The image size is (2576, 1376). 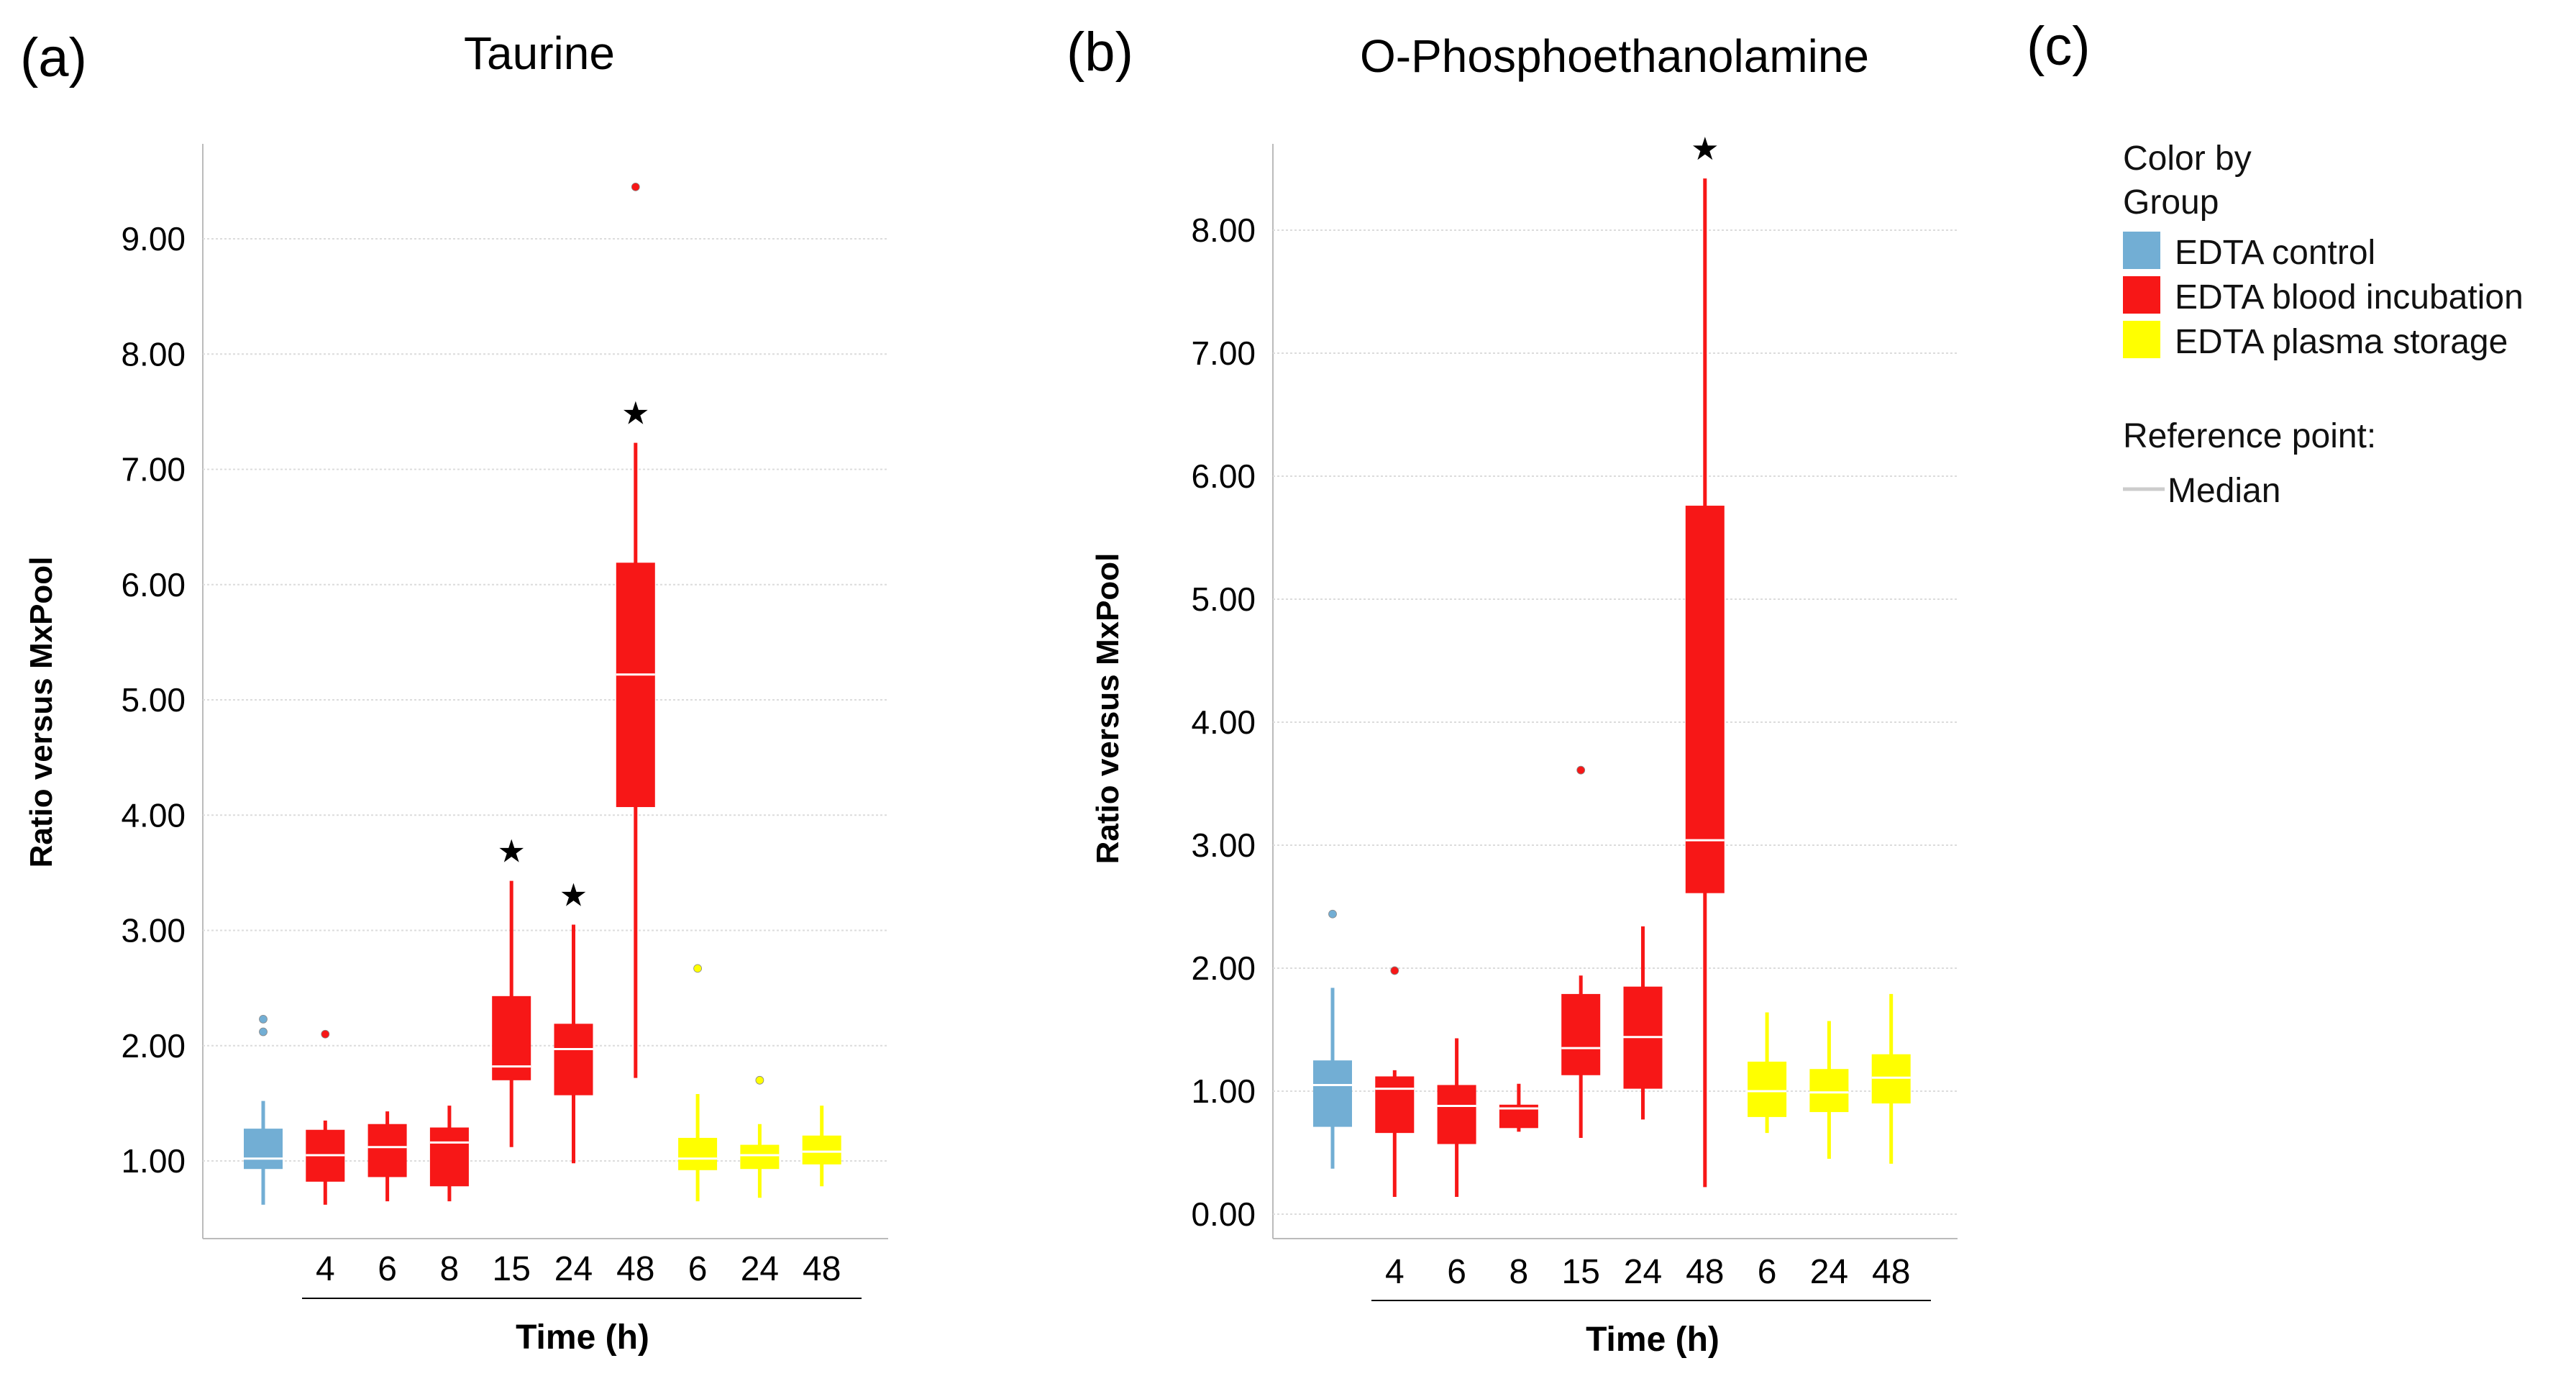 What do you see at coordinates (2059, 47) in the screenshot?
I see `panel-label-c: (c)` at bounding box center [2059, 47].